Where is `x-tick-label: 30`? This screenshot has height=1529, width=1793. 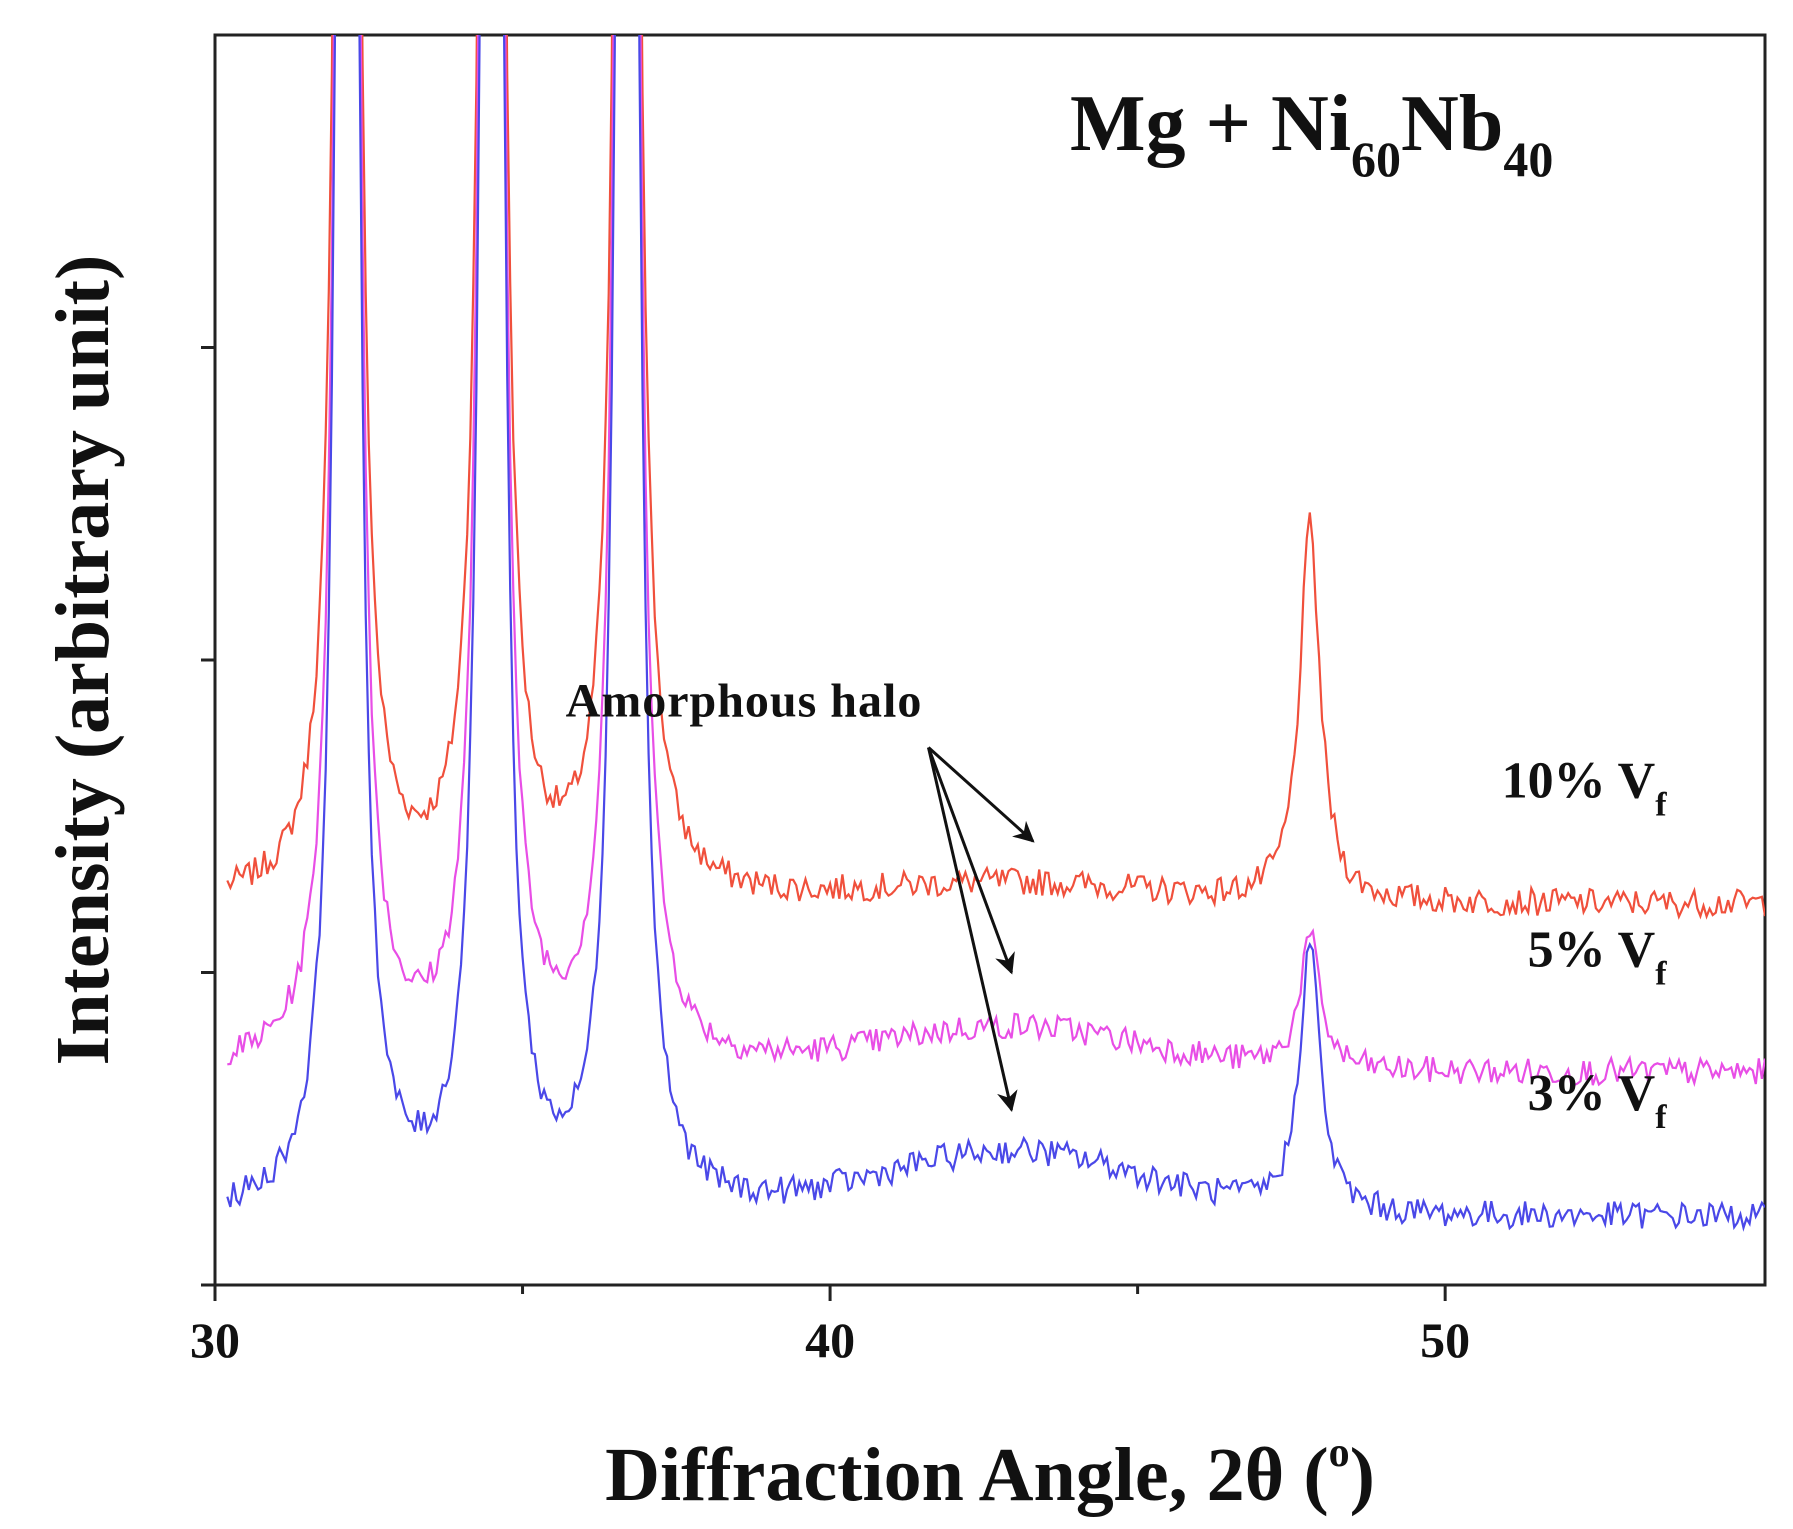 x-tick-label: 30 is located at coordinates (215, 1340).